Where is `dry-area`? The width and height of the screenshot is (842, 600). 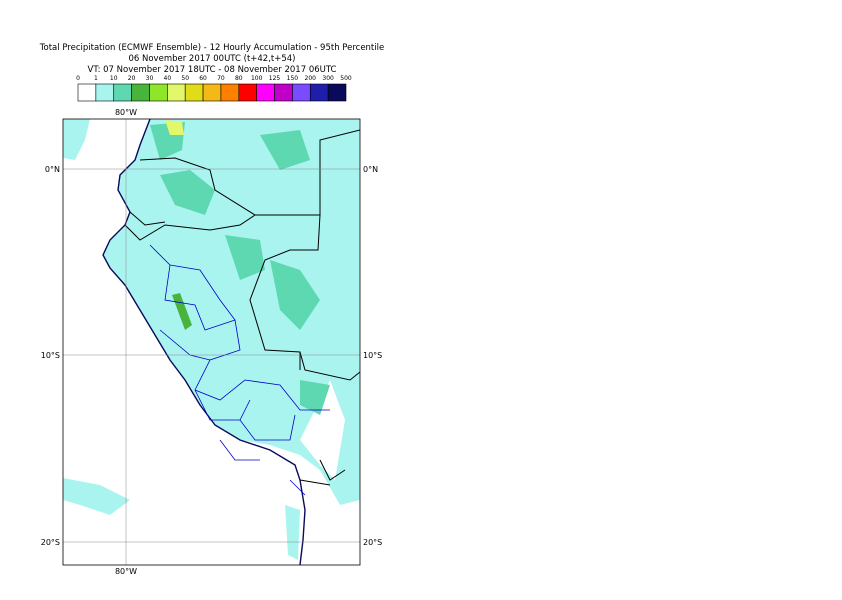
dry-area is located at coordinates (322, 430).